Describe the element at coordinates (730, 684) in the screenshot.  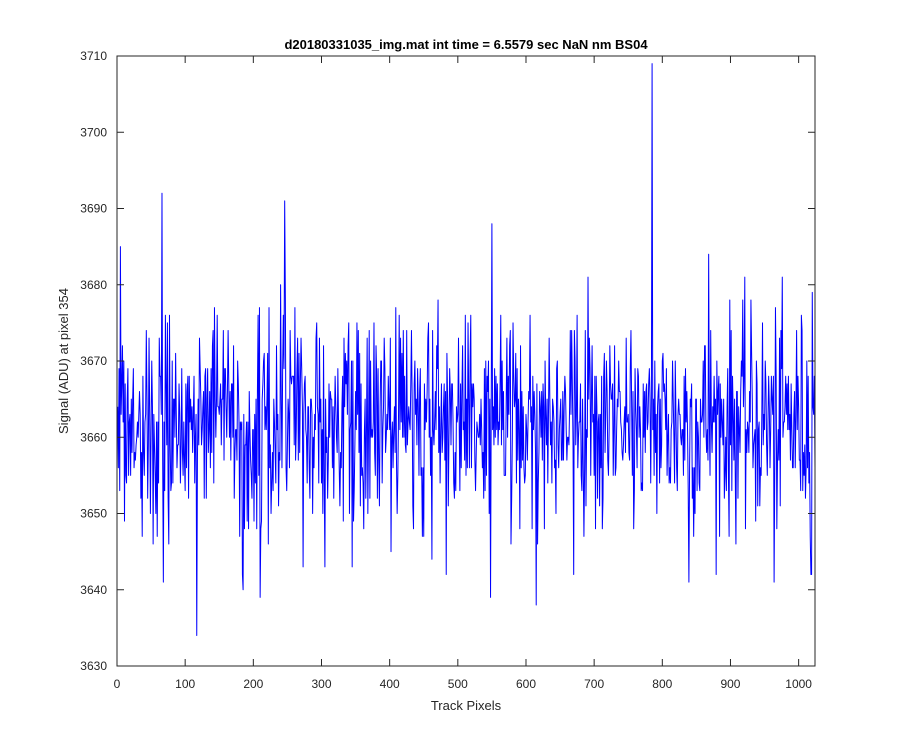
I see `x-tick-label: 900` at that location.